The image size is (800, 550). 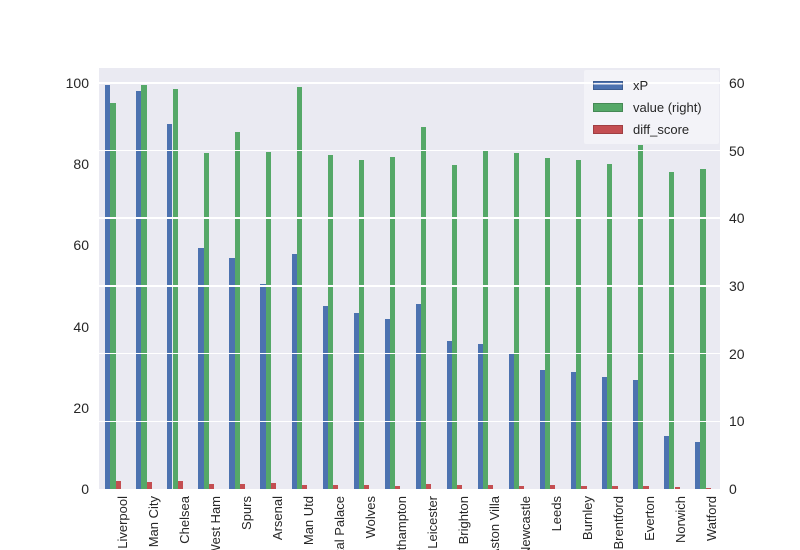 What do you see at coordinates (113, 296) in the screenshot?
I see `bar-value-liverpool` at bounding box center [113, 296].